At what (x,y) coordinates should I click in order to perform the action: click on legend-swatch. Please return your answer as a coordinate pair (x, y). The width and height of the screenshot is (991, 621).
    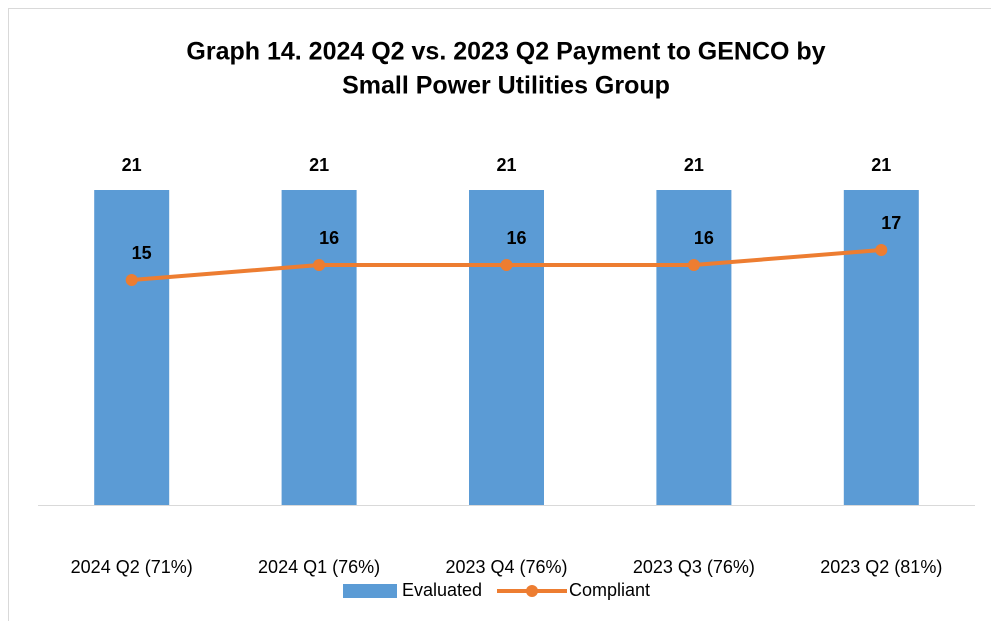
    Looking at the image, I should click on (370, 591).